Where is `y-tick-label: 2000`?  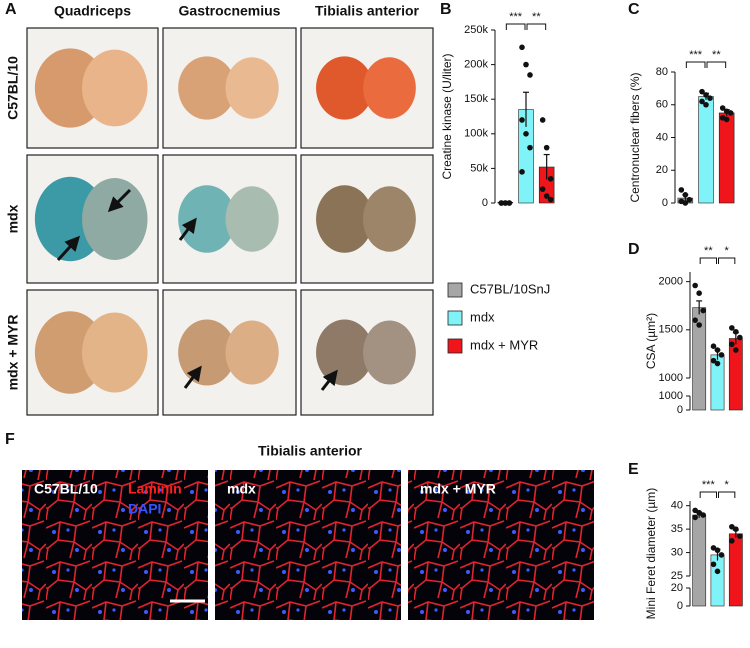 y-tick-label: 2000 is located at coordinates (671, 282).